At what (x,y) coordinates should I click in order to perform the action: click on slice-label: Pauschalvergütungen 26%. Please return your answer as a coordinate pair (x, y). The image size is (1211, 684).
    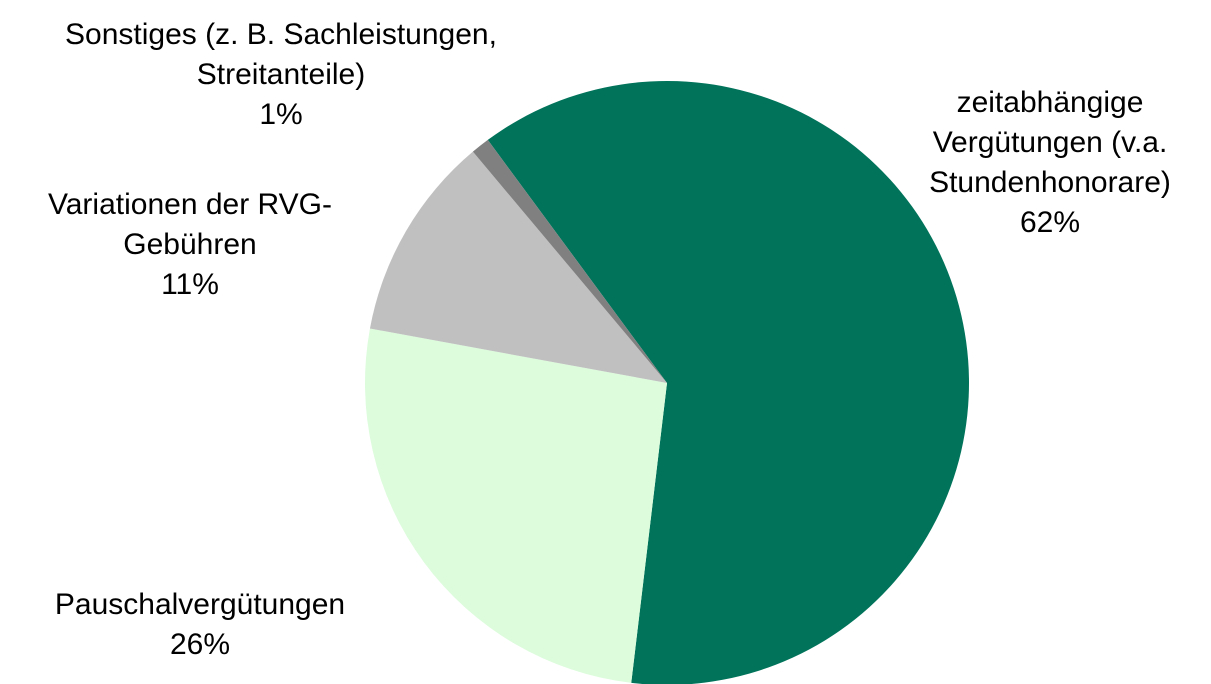
    Looking at the image, I should click on (200, 625).